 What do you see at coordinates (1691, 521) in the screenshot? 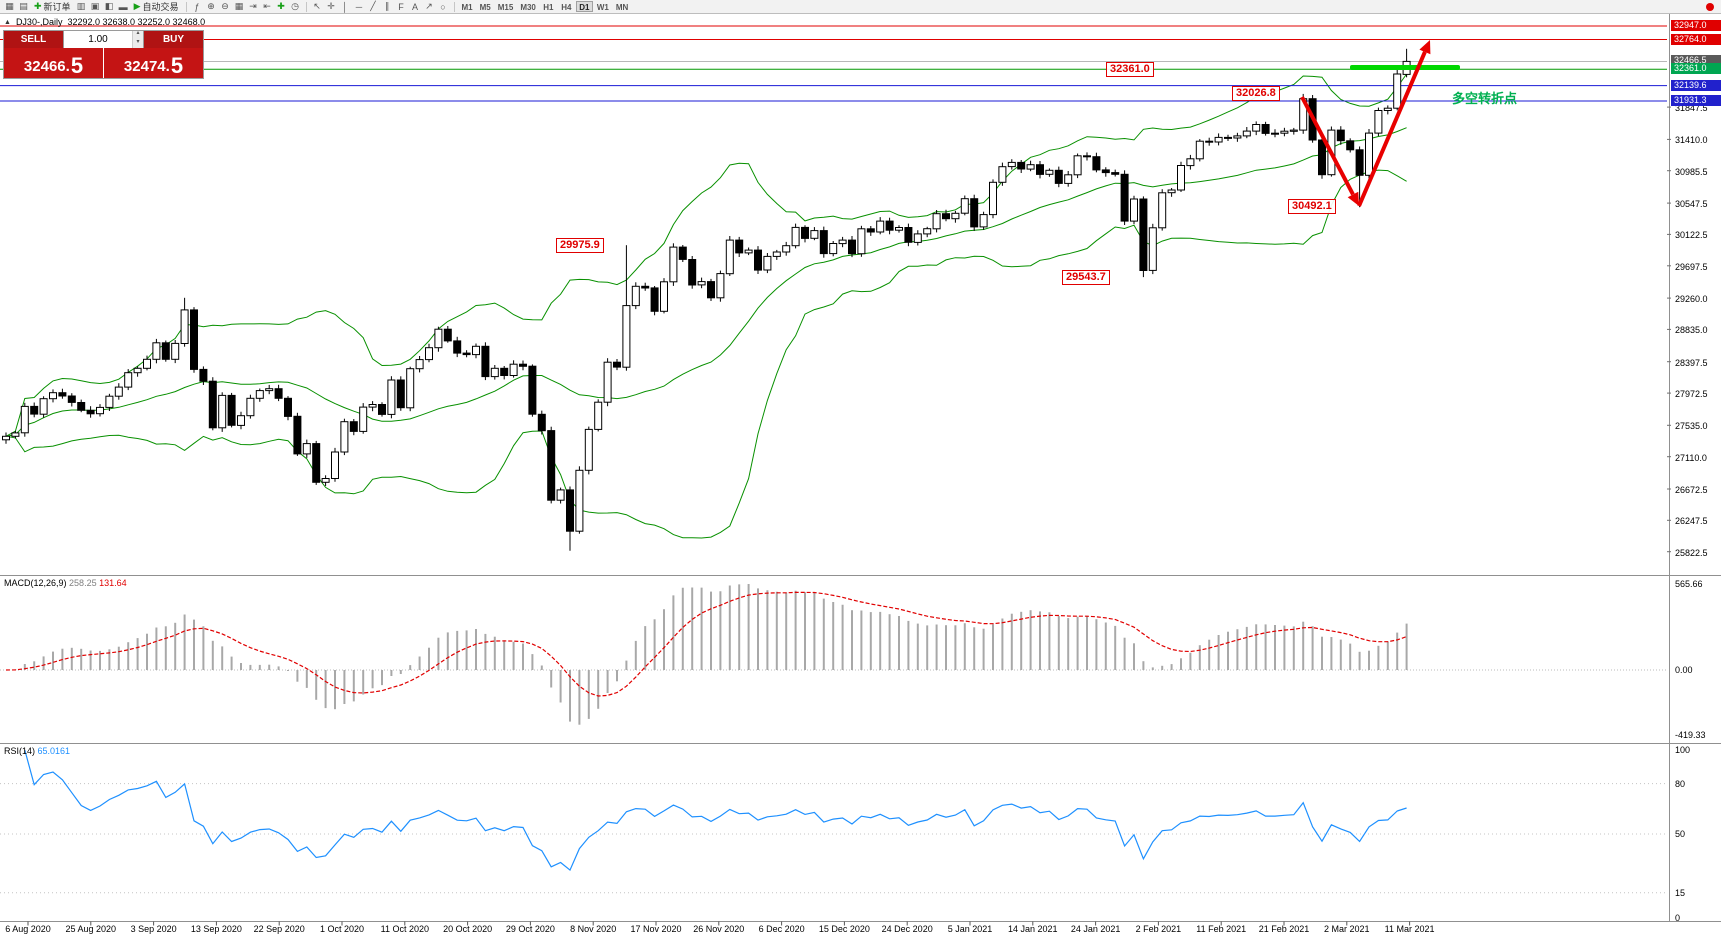
I see `price-axis-label: 26247.5` at bounding box center [1691, 521].